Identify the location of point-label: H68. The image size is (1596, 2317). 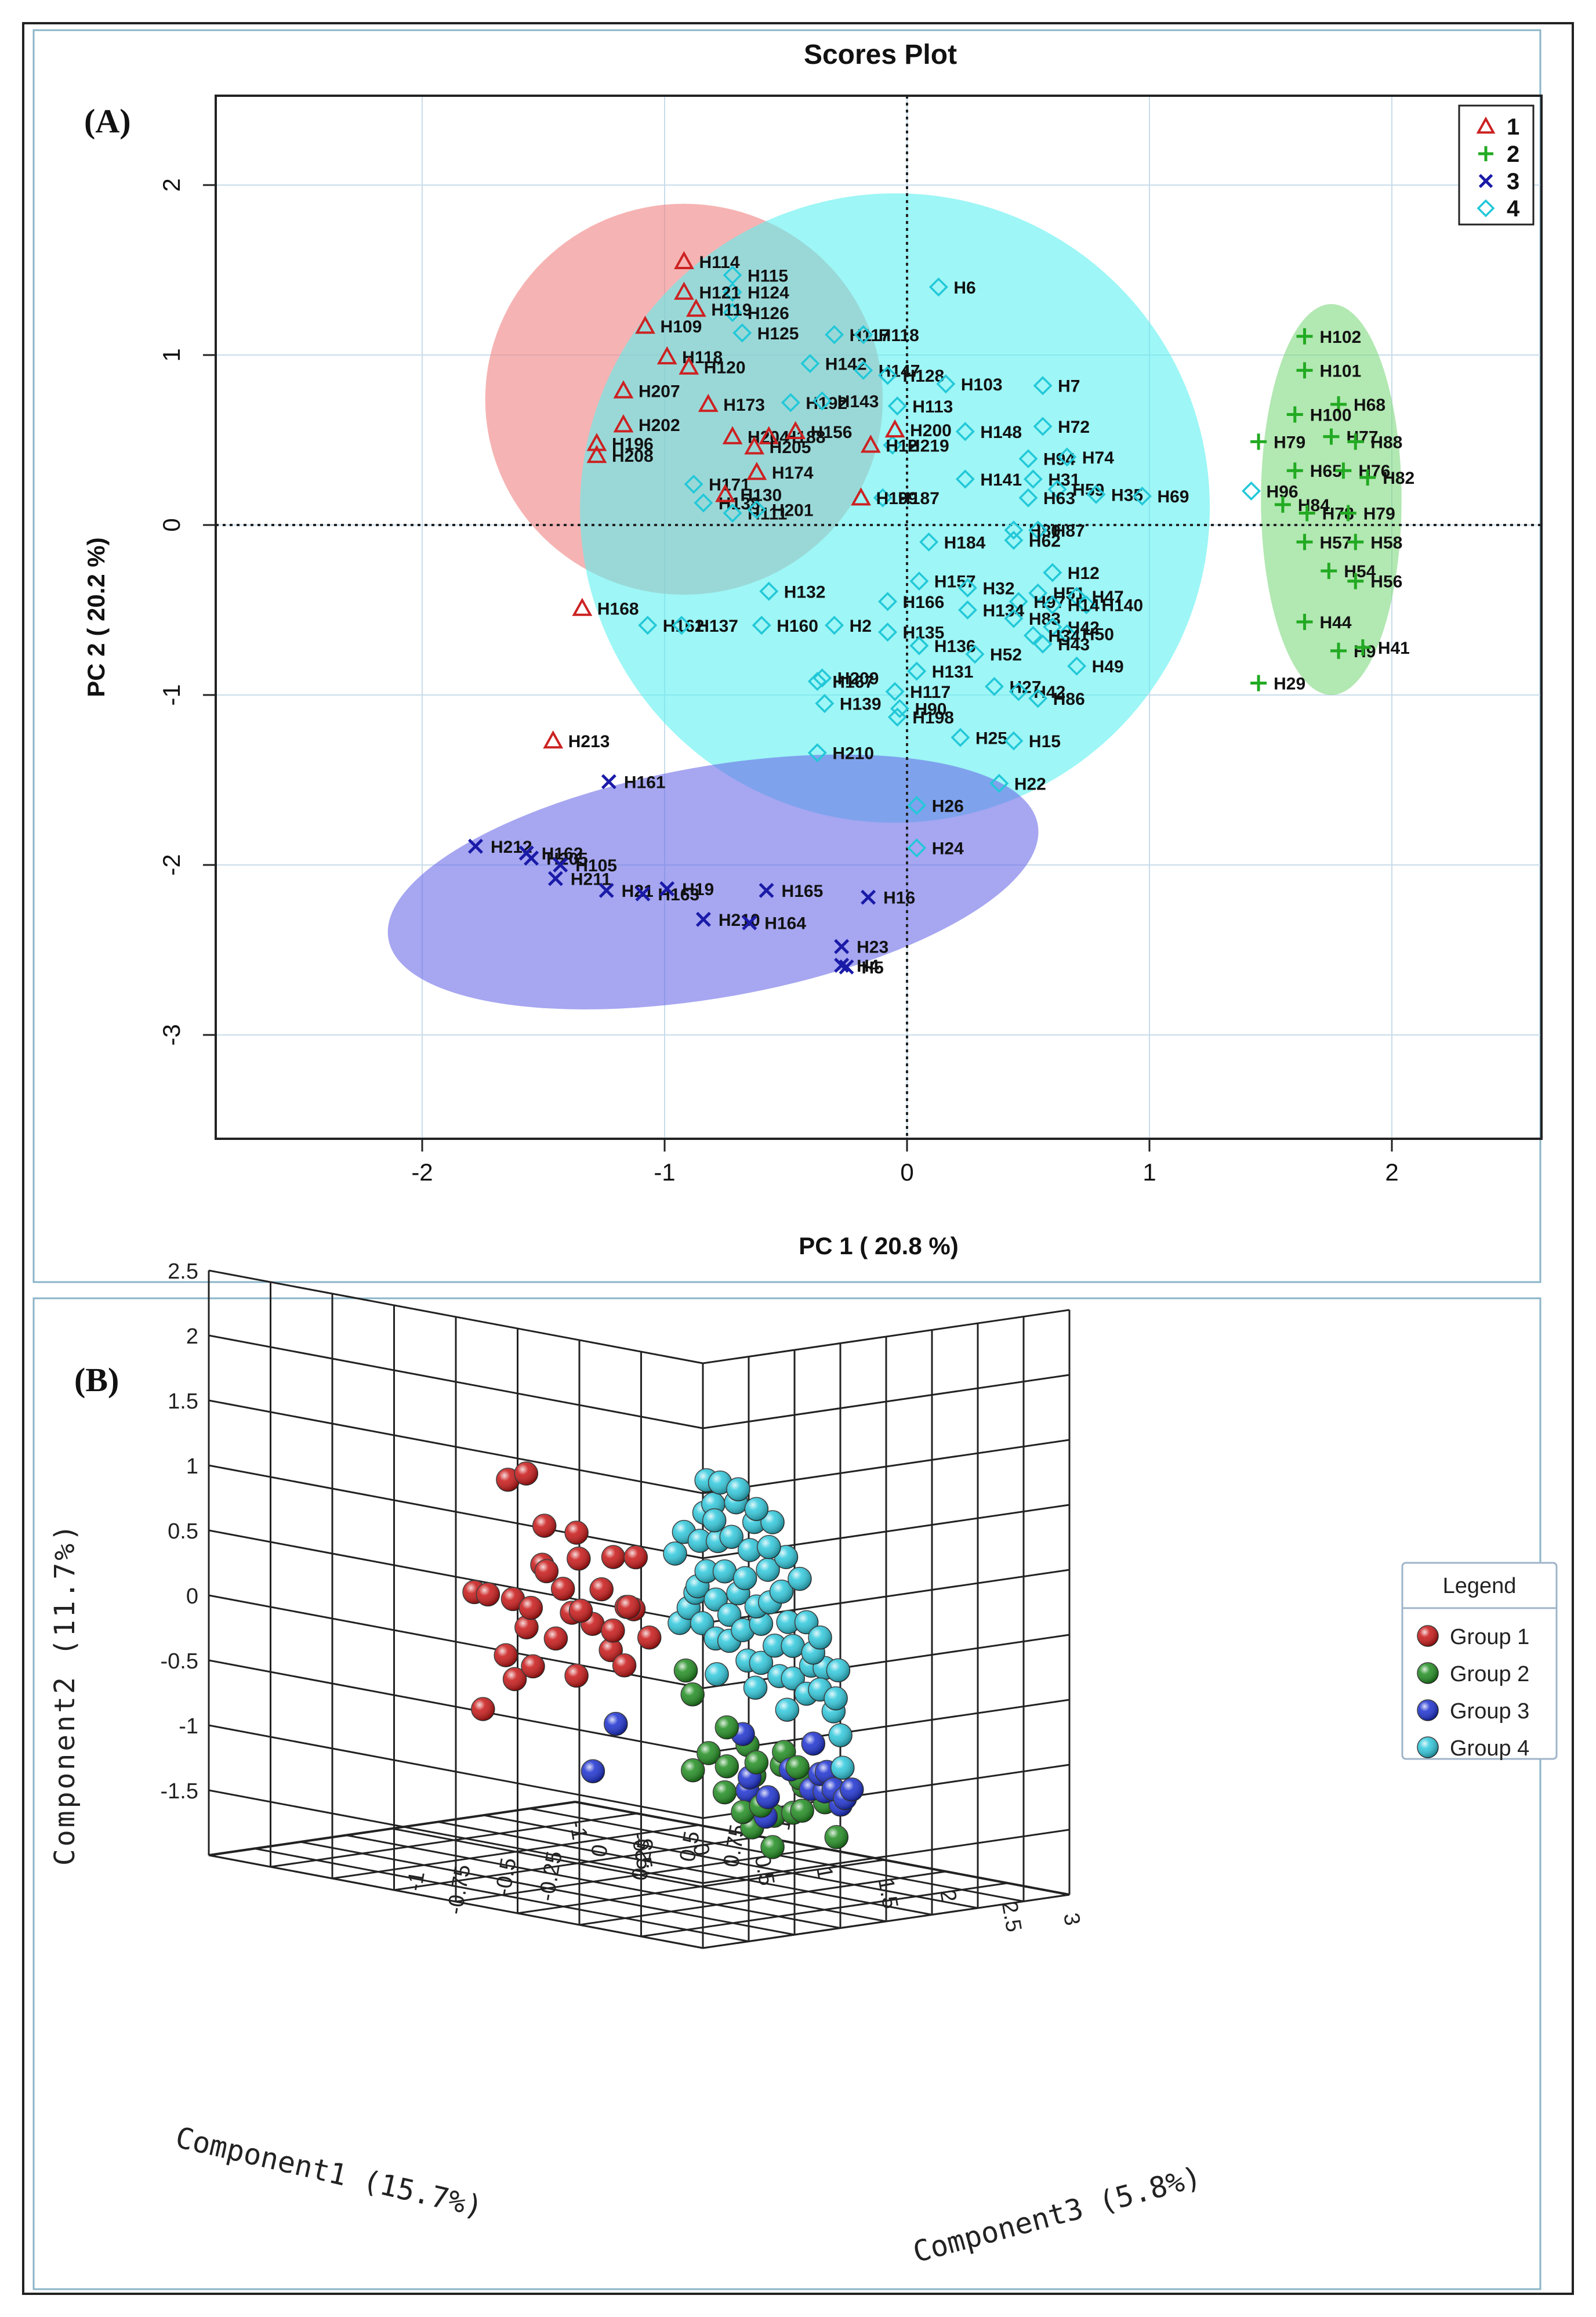
(1369, 405).